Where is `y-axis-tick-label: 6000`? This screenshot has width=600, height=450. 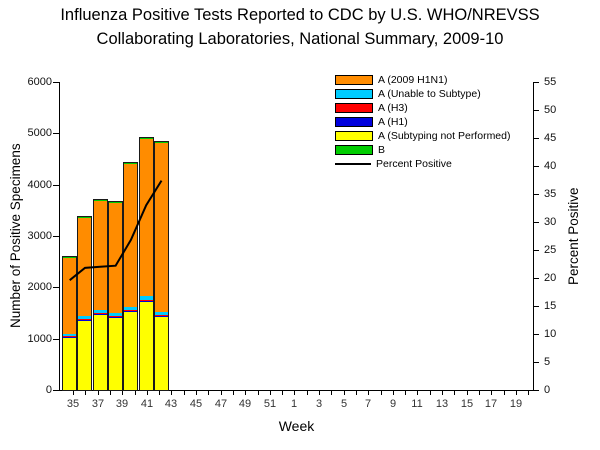
y-axis-tick-label: 6000 is located at coordinates (39, 82).